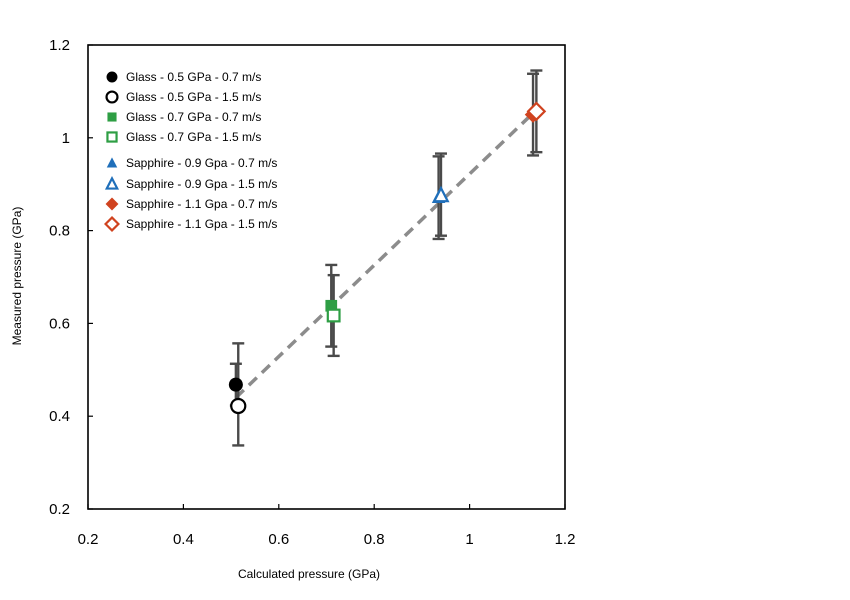  I want to click on y-tick-label: 0.4, so click(59, 416).